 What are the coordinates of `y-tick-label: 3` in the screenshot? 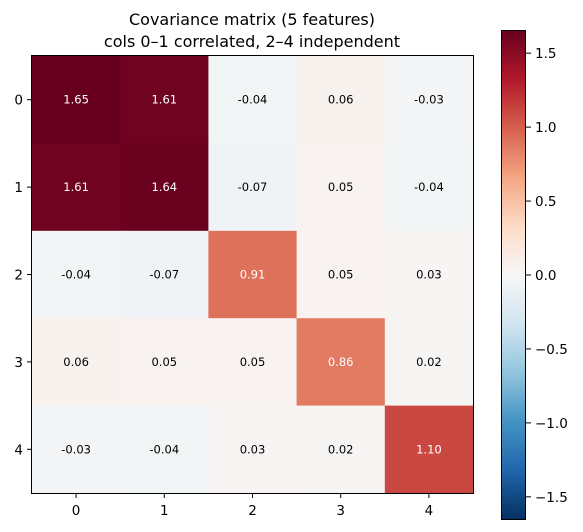 It's located at (18, 363).